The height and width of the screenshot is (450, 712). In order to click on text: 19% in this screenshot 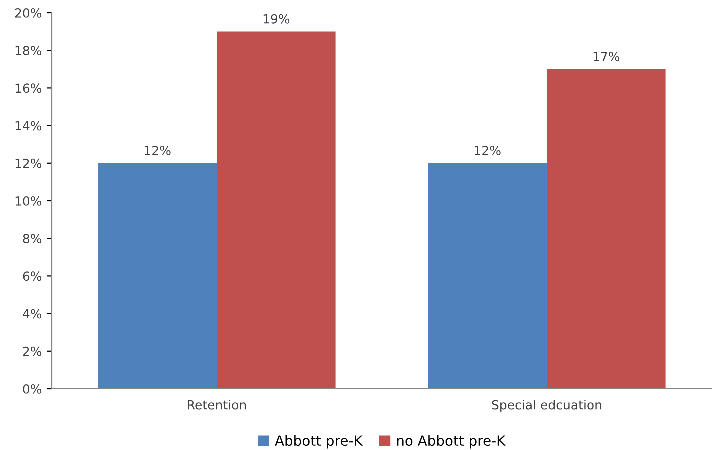, I will do `click(277, 19)`.